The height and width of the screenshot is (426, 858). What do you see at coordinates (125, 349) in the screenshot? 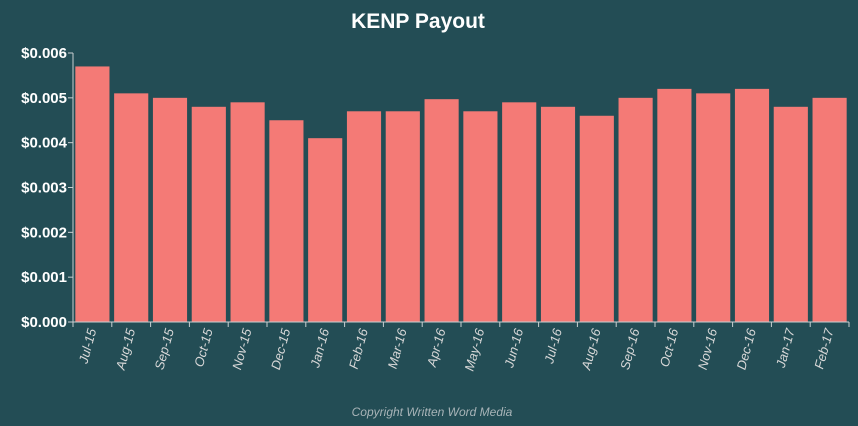
I see `x-tick-label: Aug-15` at bounding box center [125, 349].